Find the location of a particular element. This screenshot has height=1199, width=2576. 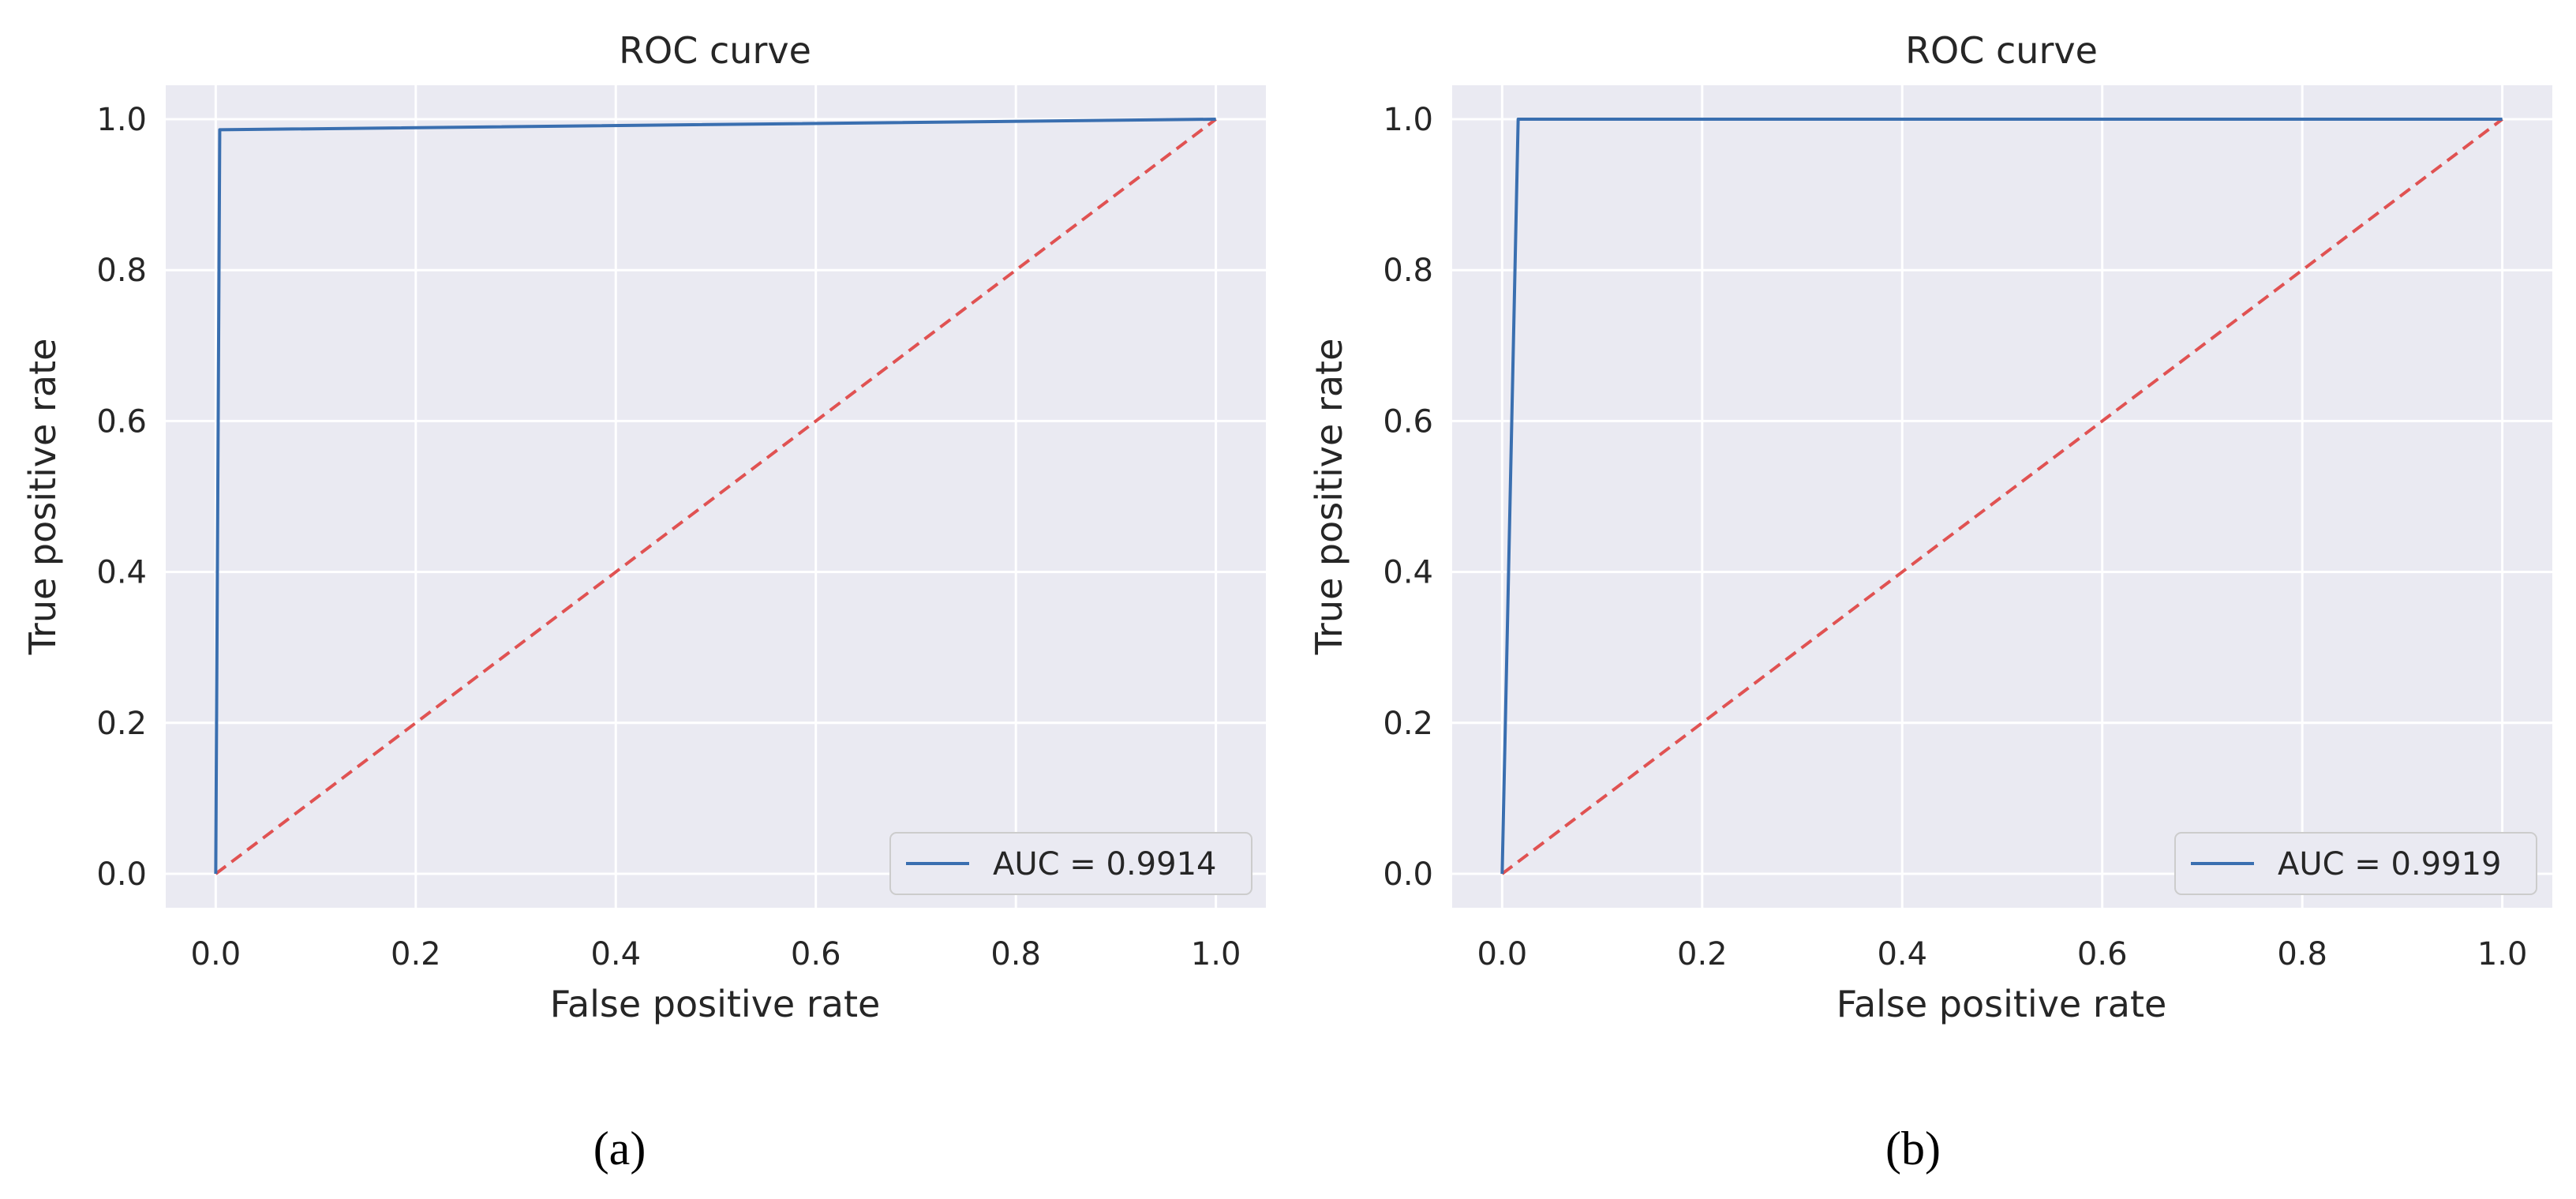

legend-label: AUC = 0.9914 is located at coordinates (1104, 864).